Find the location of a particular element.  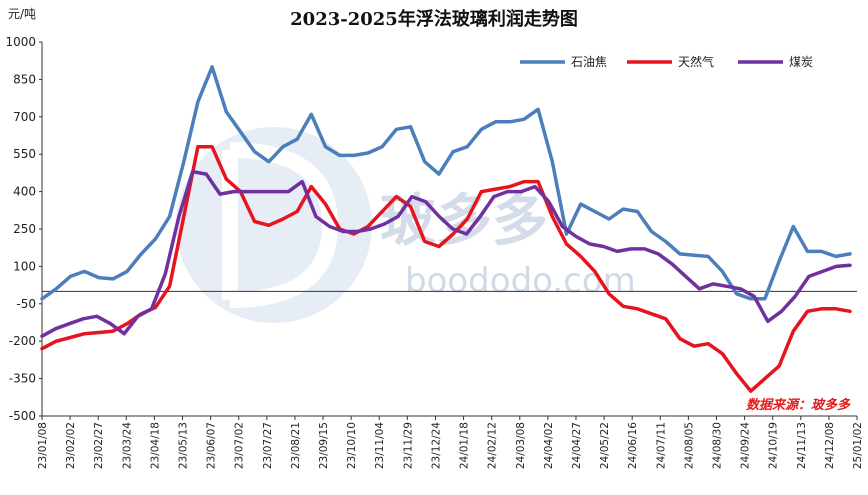

x-tick-label: 23/07/27 is located at coordinates (268, 445).